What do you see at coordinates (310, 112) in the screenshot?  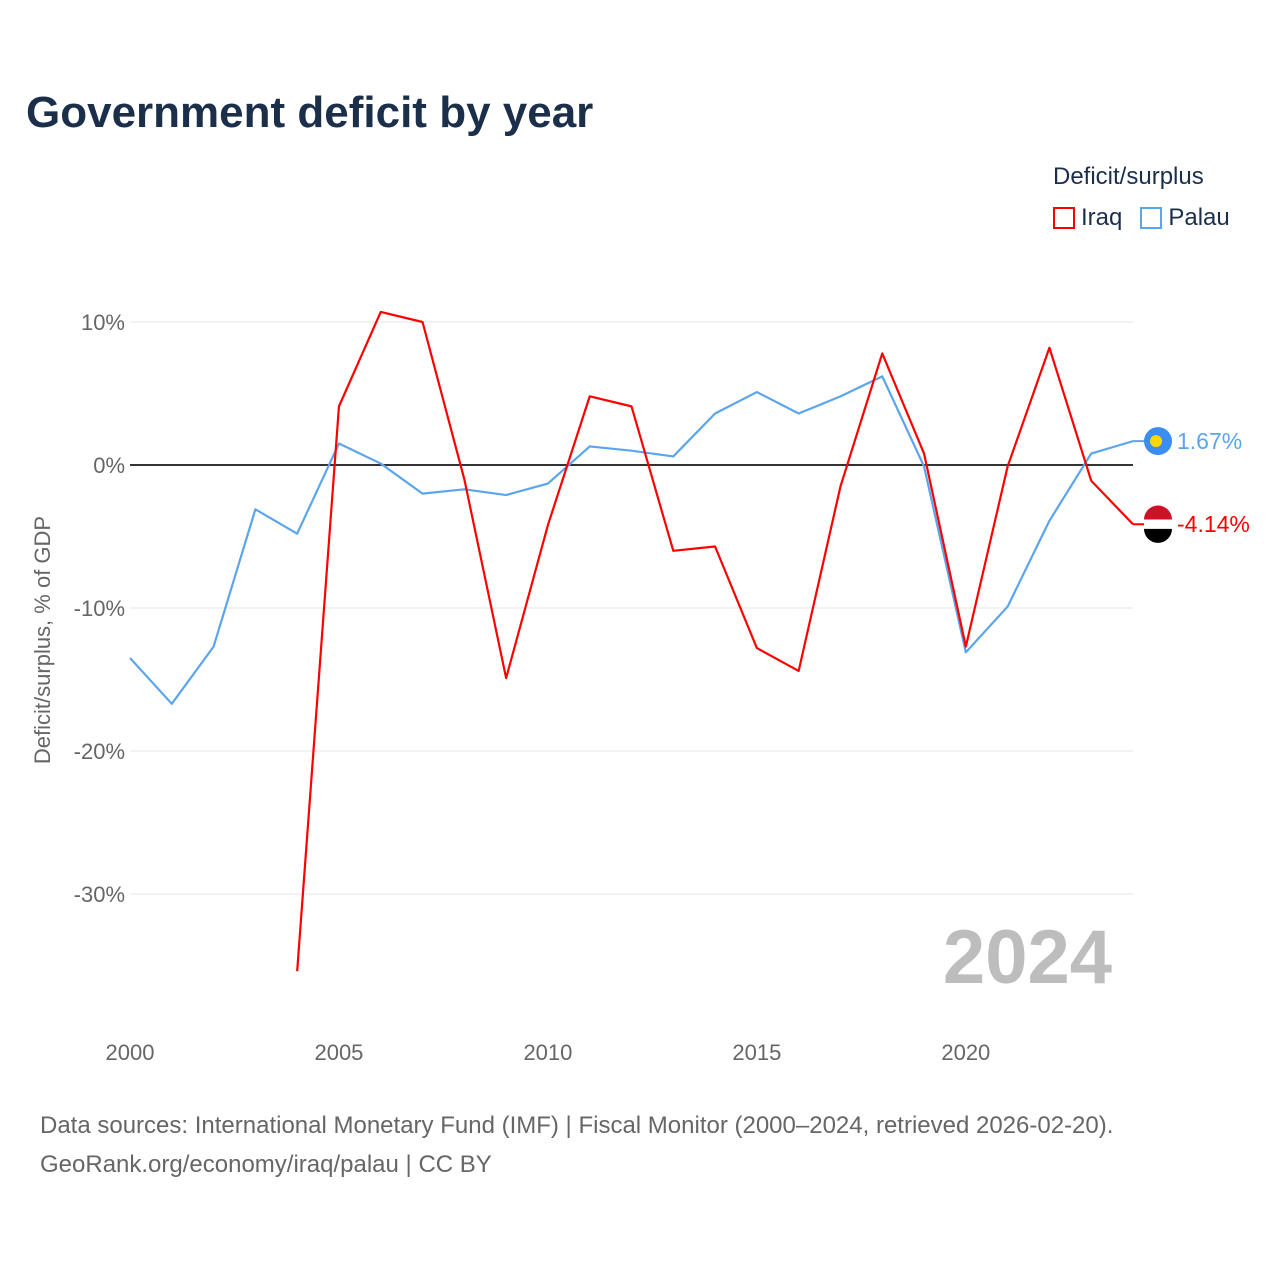 I see `chart-title: Government deficit by year` at bounding box center [310, 112].